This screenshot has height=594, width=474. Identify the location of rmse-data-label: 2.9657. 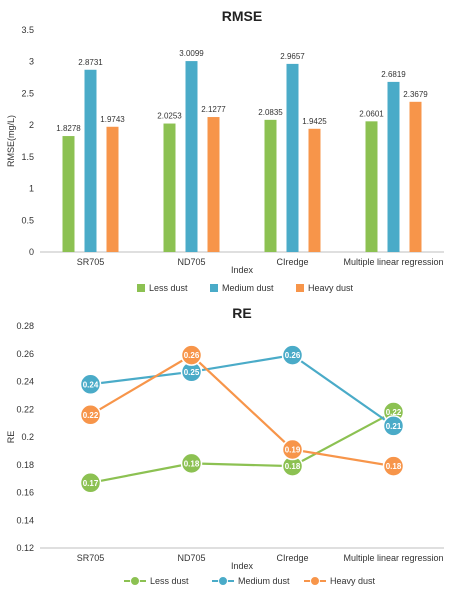
(292, 56).